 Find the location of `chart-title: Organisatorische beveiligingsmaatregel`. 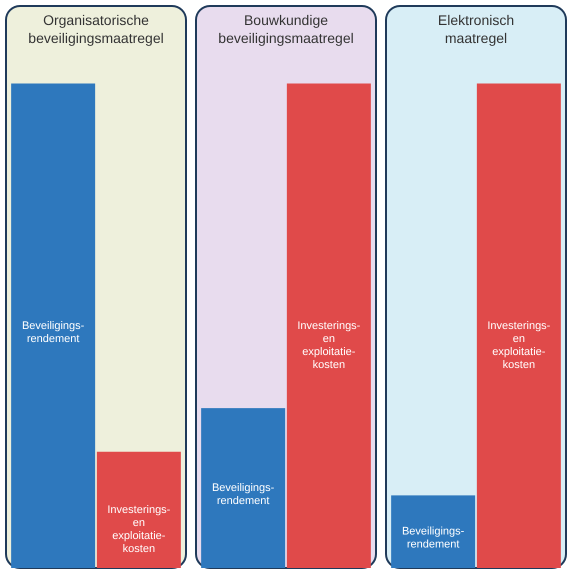

chart-title: Organisatorische beveiligingsmaatregel is located at coordinates (96, 29).